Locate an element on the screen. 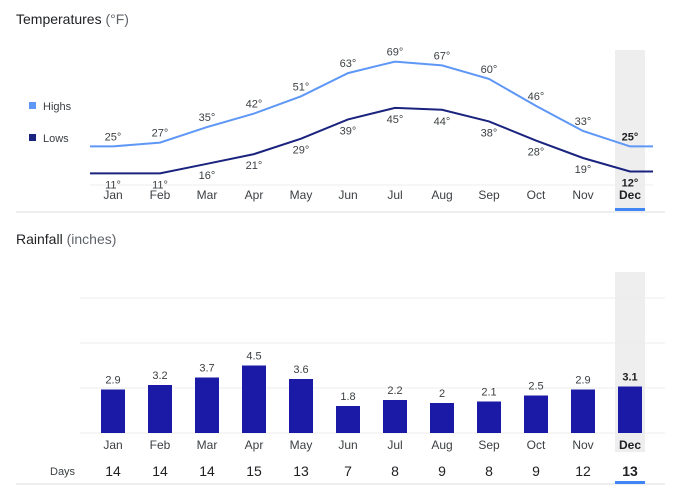 This screenshot has width=681, height=494. rain-label-oct: 2.5 is located at coordinates (535, 387).